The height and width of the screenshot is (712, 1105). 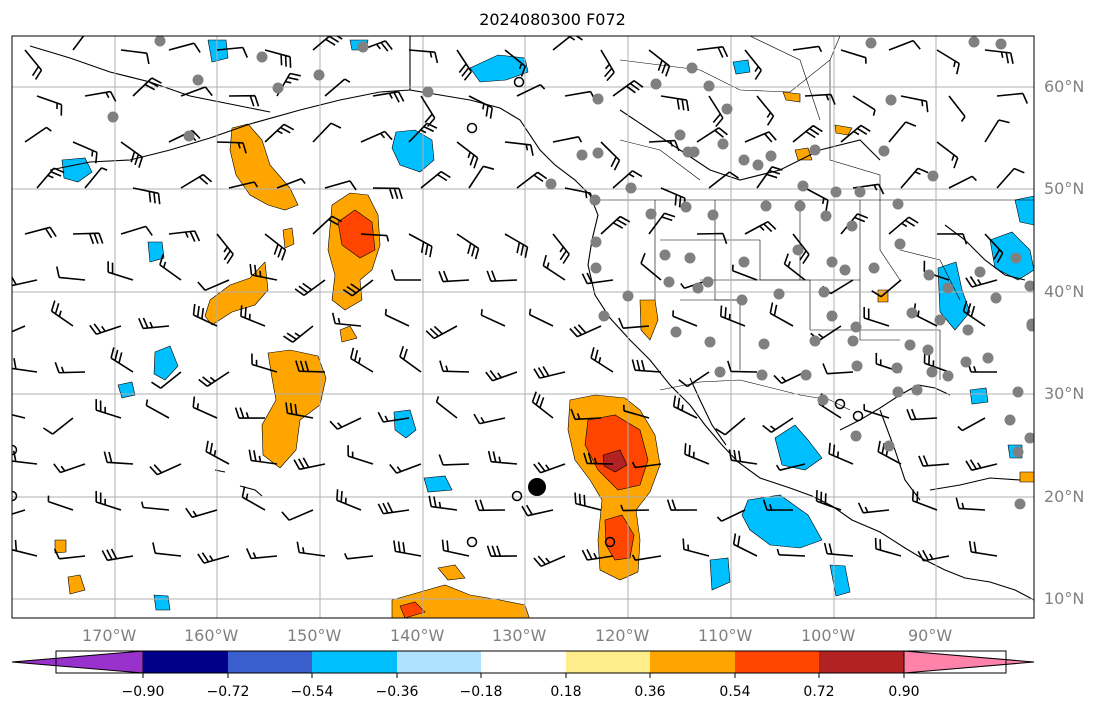 I want to click on colorbar-tick-label: 0.90, so click(x=904, y=692).